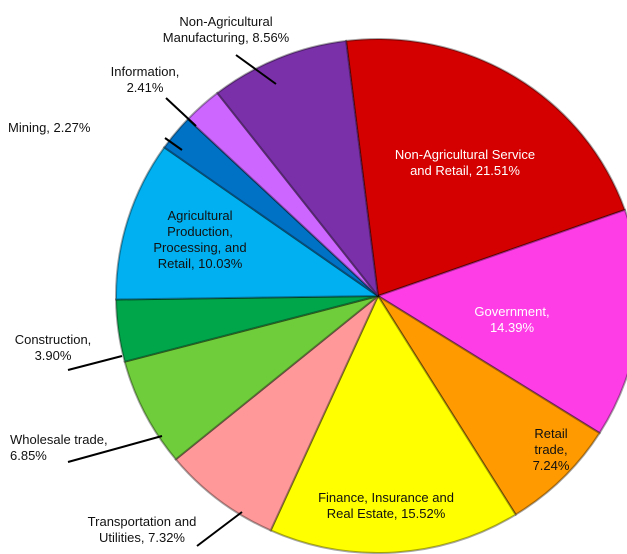 This screenshot has height=554, width=627. What do you see at coordinates (512, 319) in the screenshot?
I see `data-label: Government, 14.39%` at bounding box center [512, 319].